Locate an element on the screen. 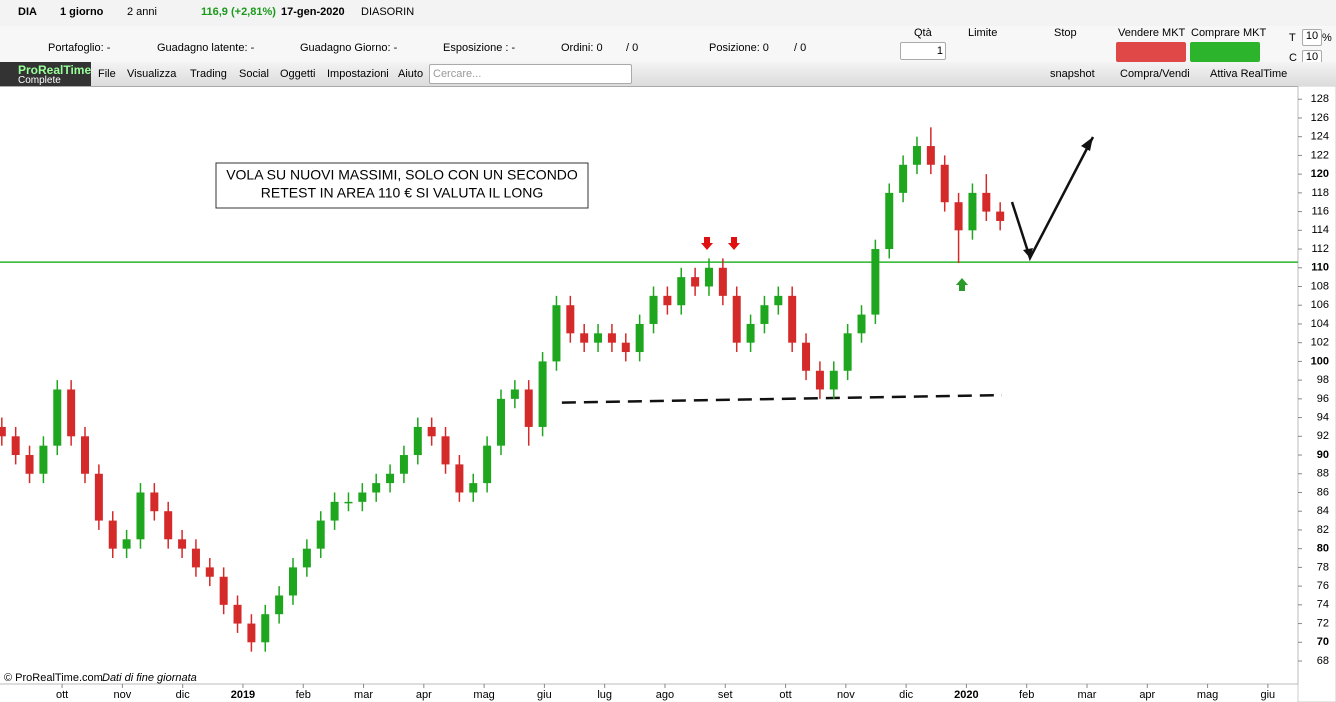 Image resolution: width=1336 pixels, height=702 pixels. menu-item: File is located at coordinates (107, 74).